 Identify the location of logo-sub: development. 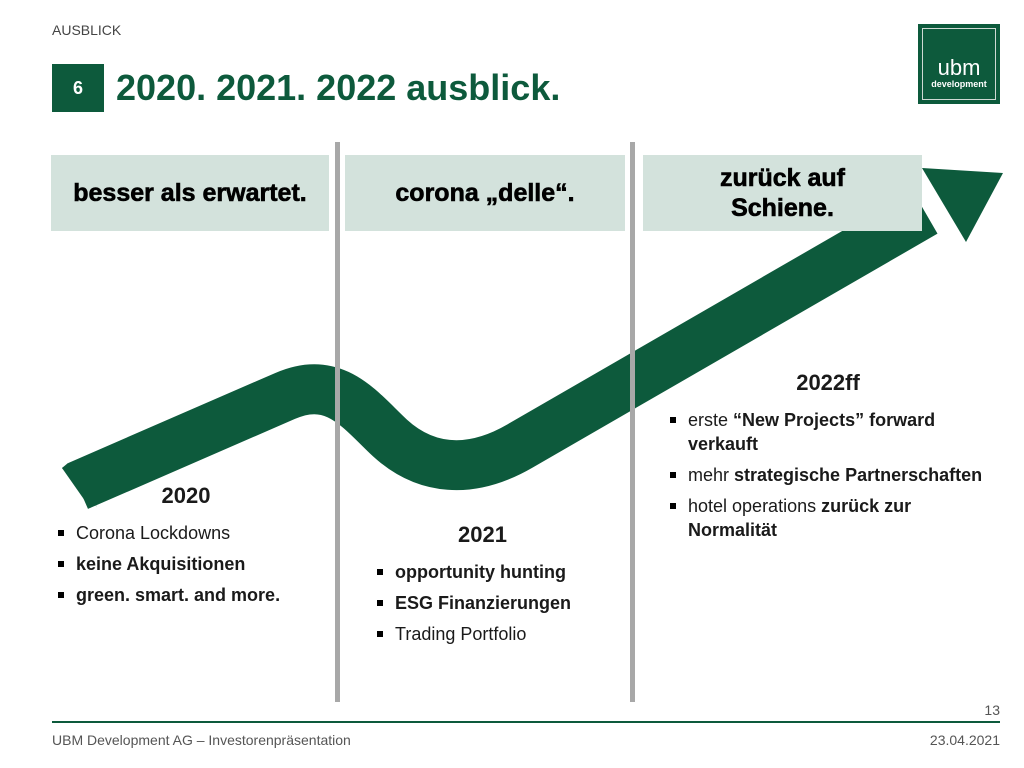
(959, 84).